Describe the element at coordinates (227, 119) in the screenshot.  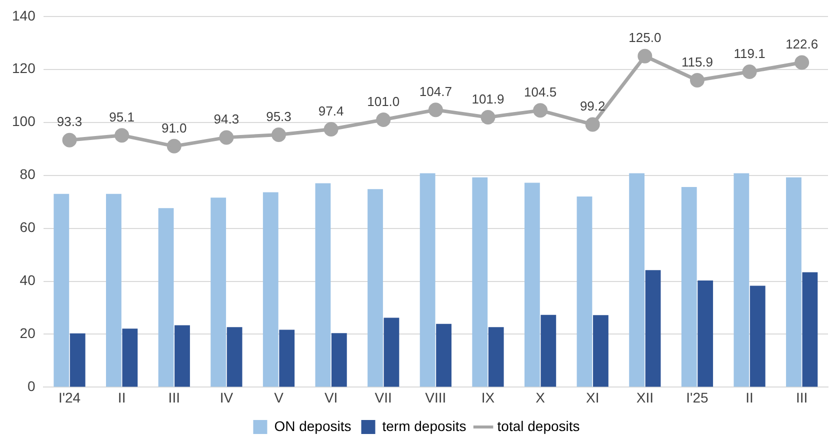
I see `data-label: 94.3` at that location.